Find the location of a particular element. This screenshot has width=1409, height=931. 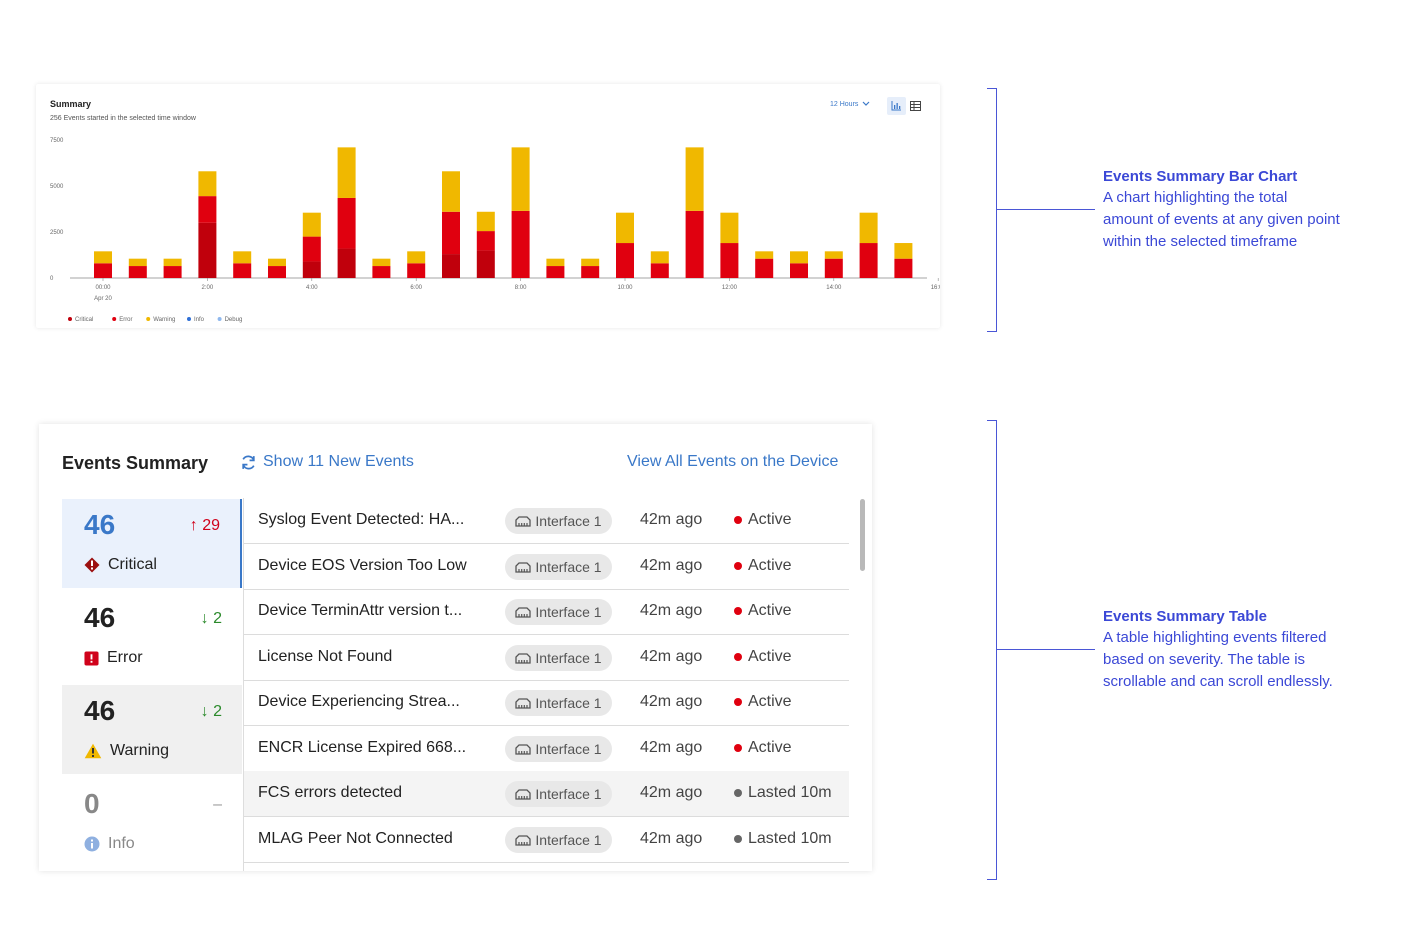

chart-title: Summary is located at coordinates (71, 104).